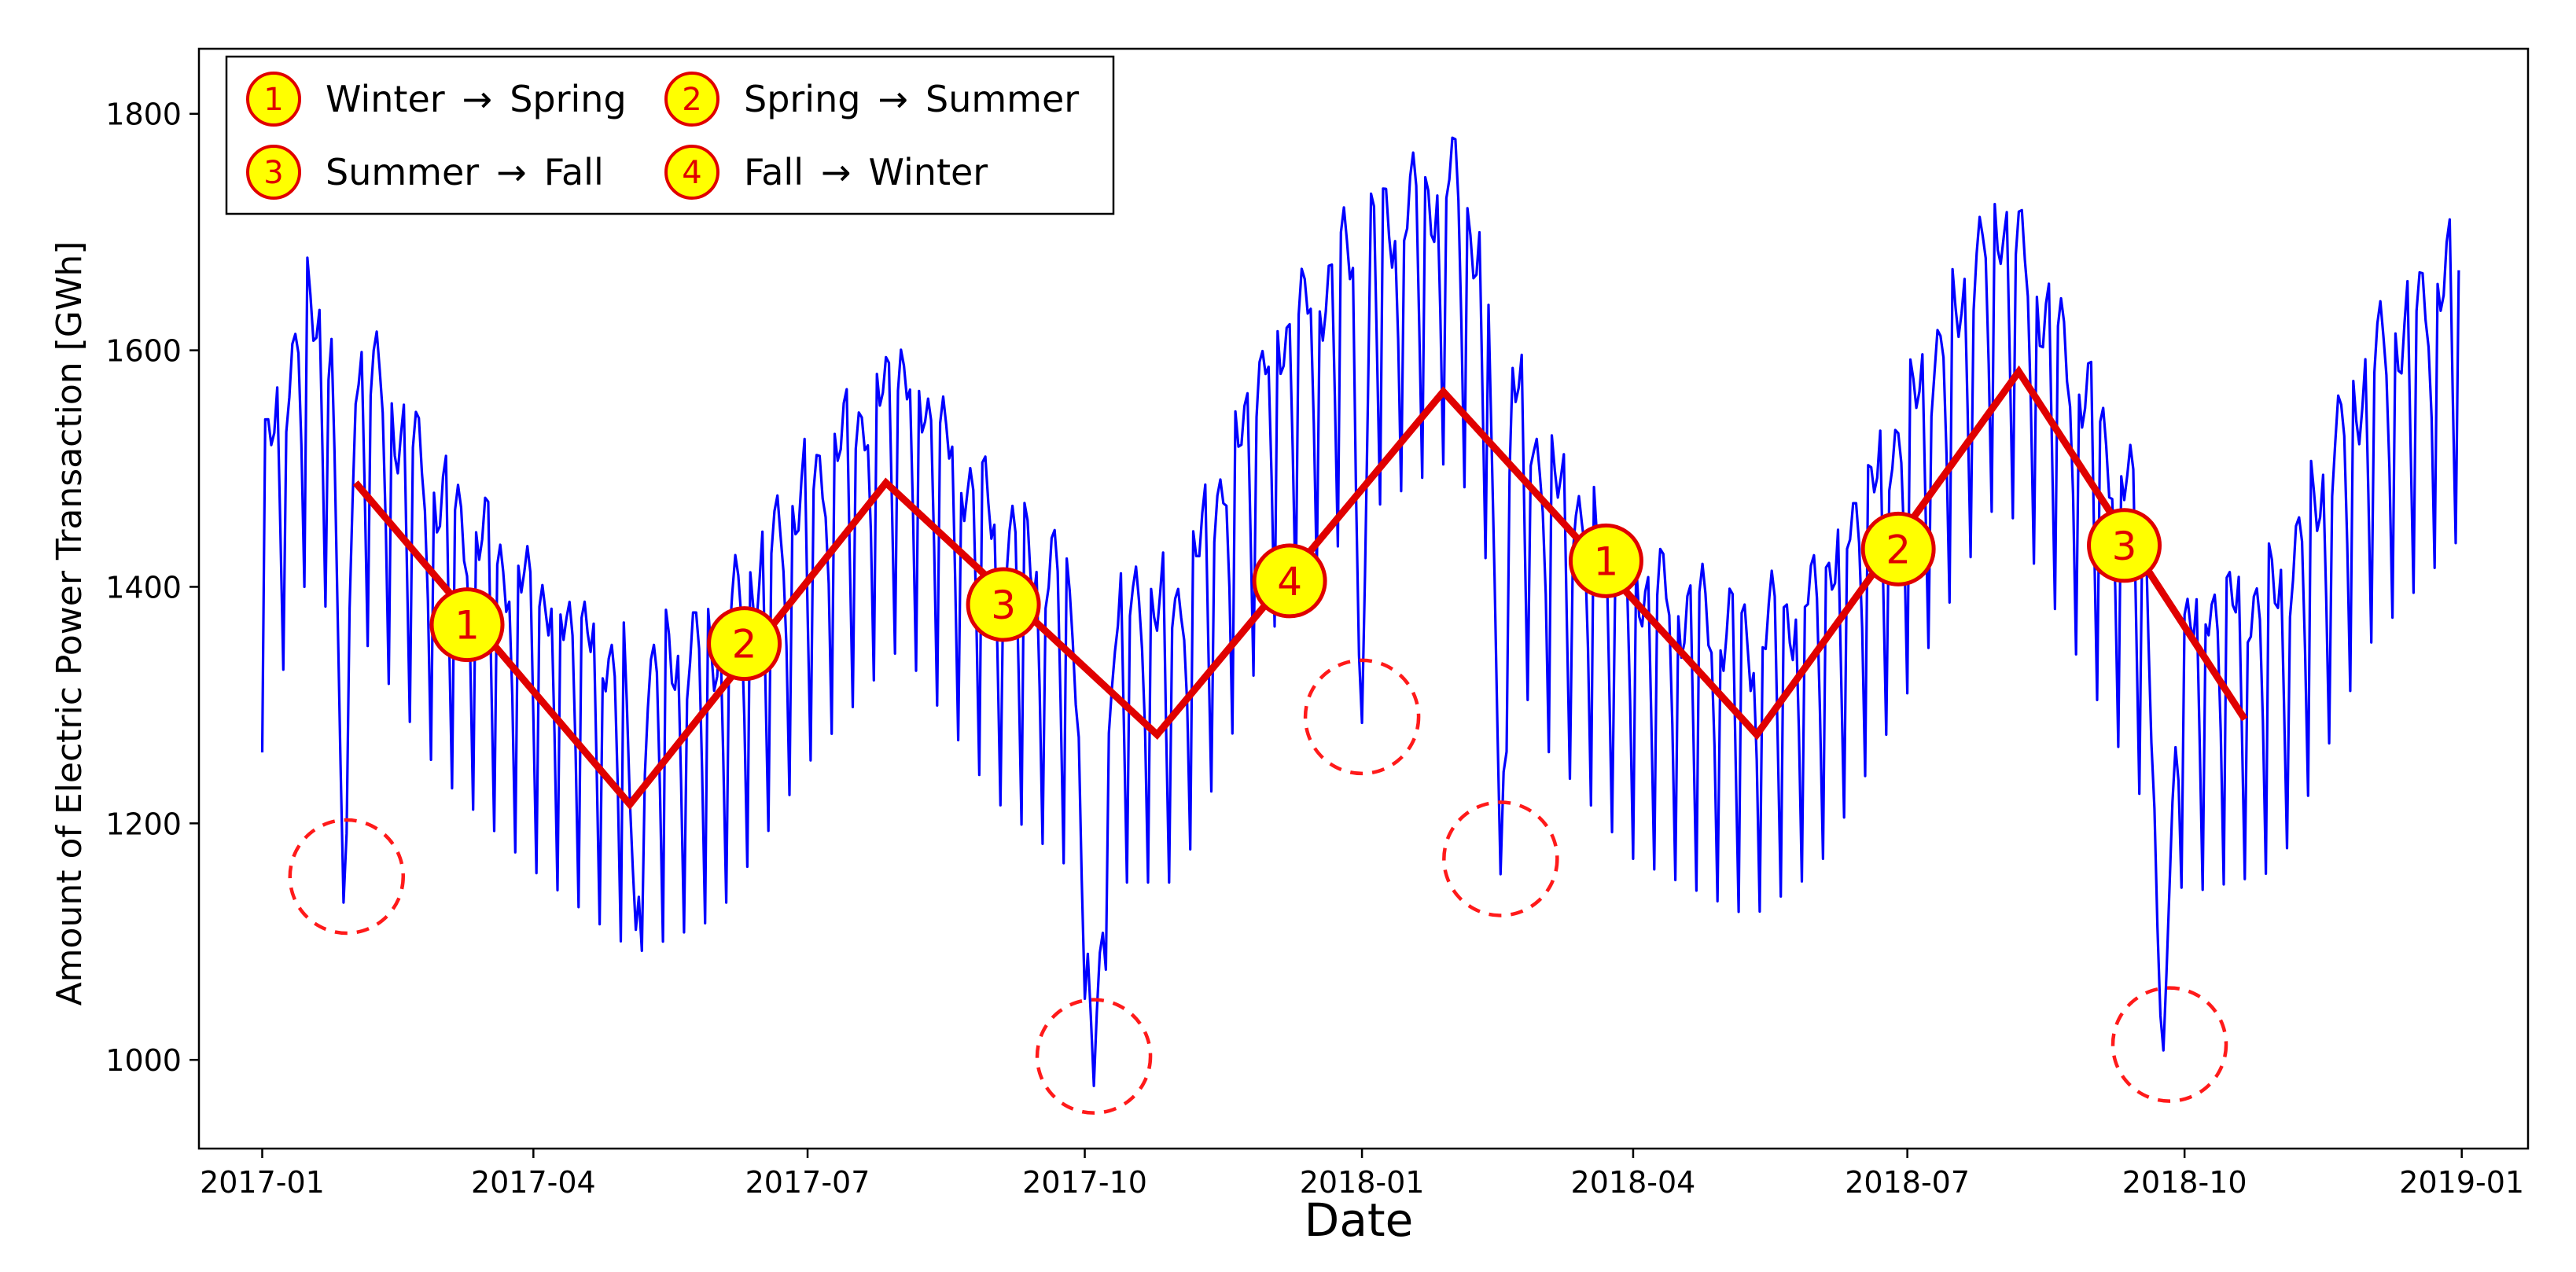 The width and height of the screenshot is (2576, 1272). I want to click on legend-to: Summer, so click(1003, 99).